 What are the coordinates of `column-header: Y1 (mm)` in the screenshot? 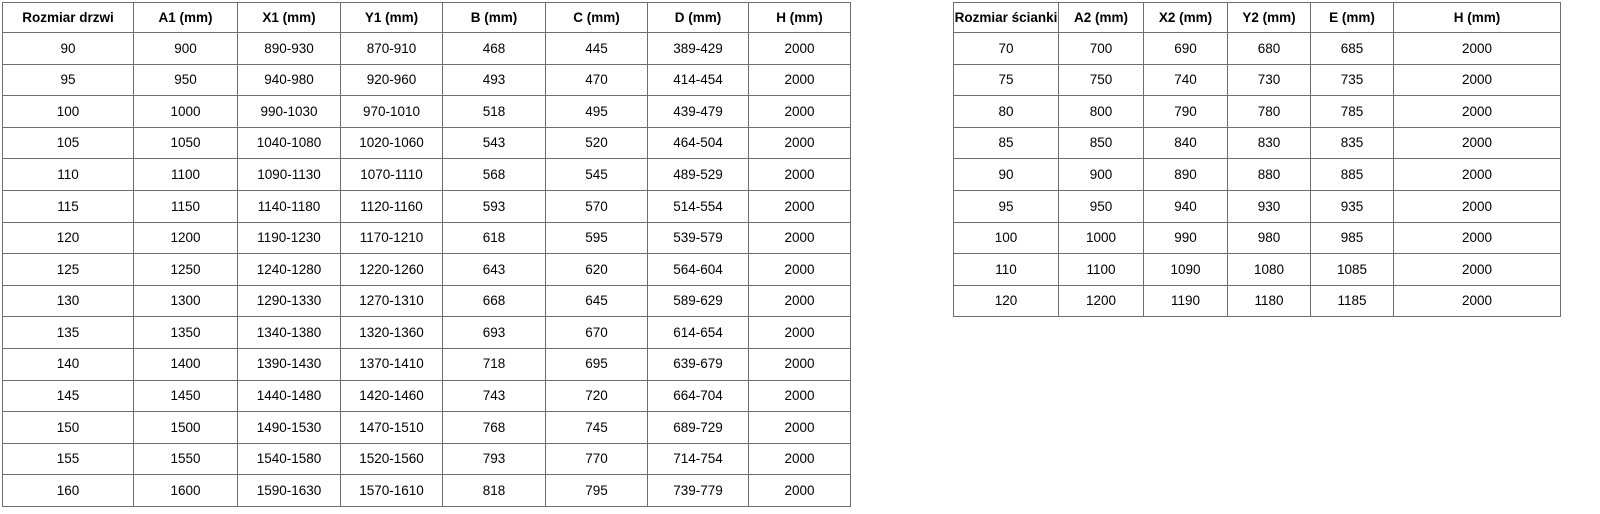 It's located at (391, 17).